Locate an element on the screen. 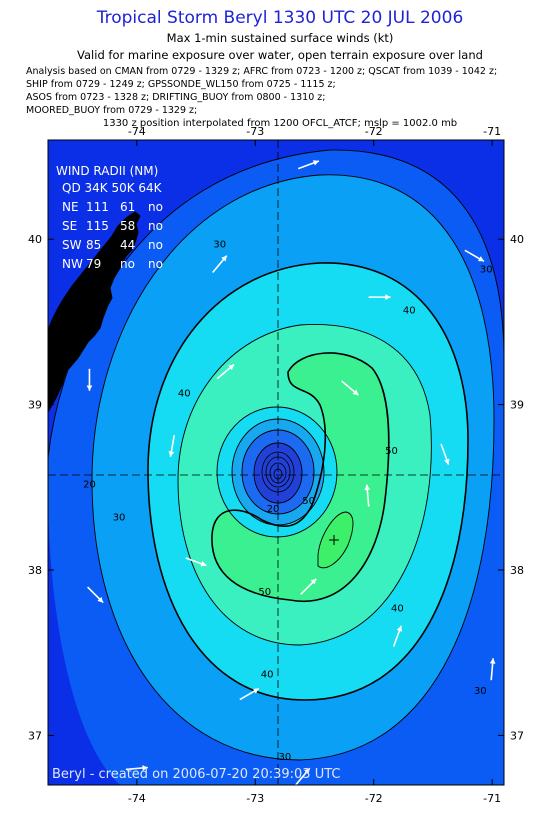 Image resolution: width=560 pixels, height=815 pixels. wind-radii-r34: 115 is located at coordinates (97, 226).